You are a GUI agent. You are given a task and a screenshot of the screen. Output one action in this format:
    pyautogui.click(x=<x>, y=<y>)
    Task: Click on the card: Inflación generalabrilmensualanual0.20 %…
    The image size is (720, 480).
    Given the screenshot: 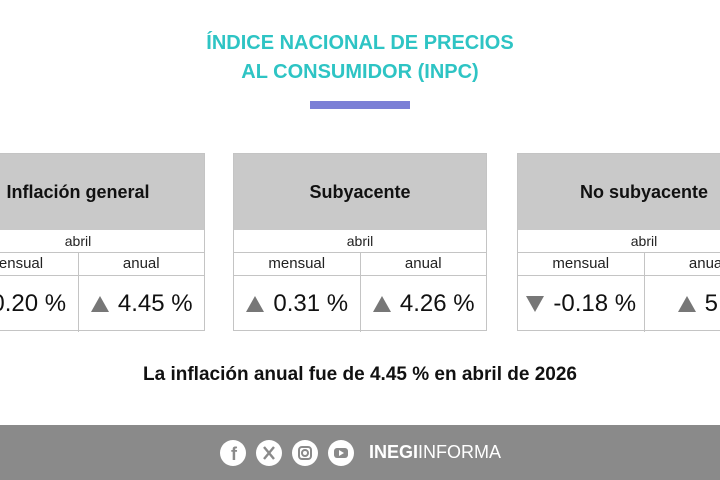 What is the action you would take?
    pyautogui.click(x=102, y=242)
    